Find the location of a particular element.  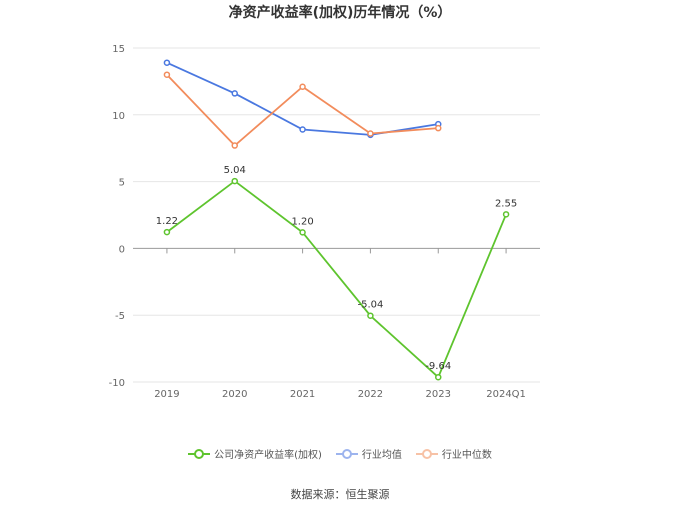

legend-label-industry-median: 行业中位数 is located at coordinates (466, 455).